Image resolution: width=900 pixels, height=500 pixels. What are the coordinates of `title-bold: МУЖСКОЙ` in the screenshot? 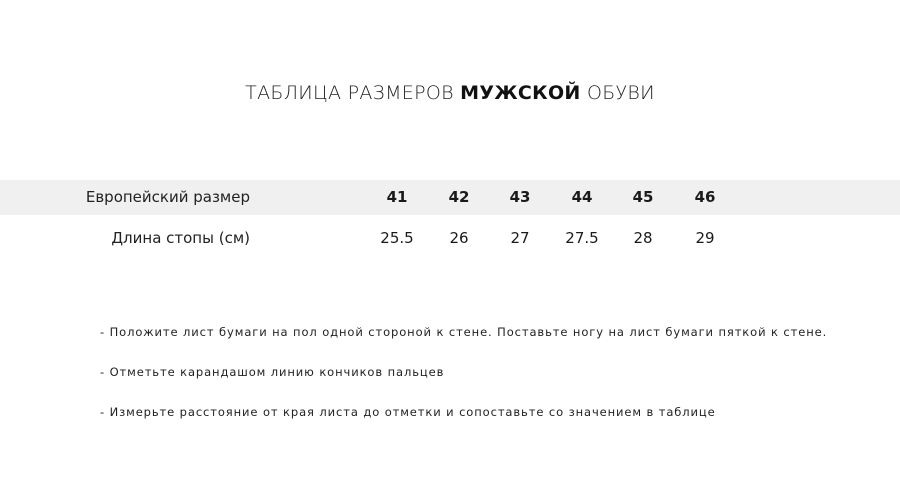 It's located at (520, 93).